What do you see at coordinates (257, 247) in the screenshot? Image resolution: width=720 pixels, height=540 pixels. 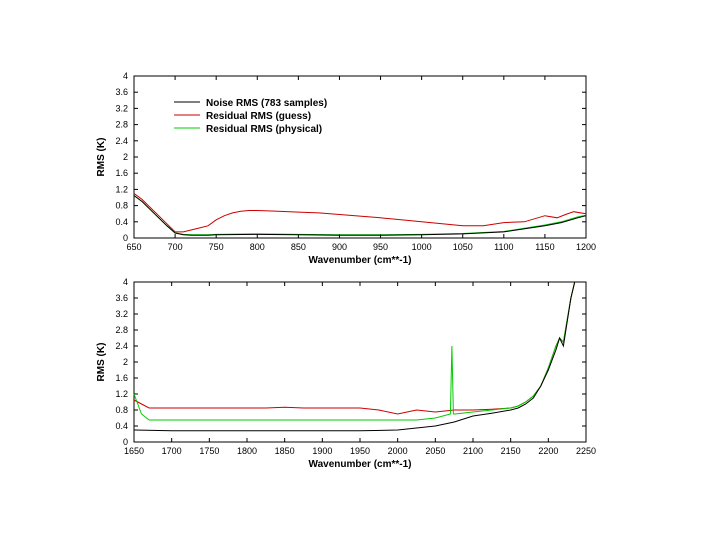 I see `x-tick-label: 800` at bounding box center [257, 247].